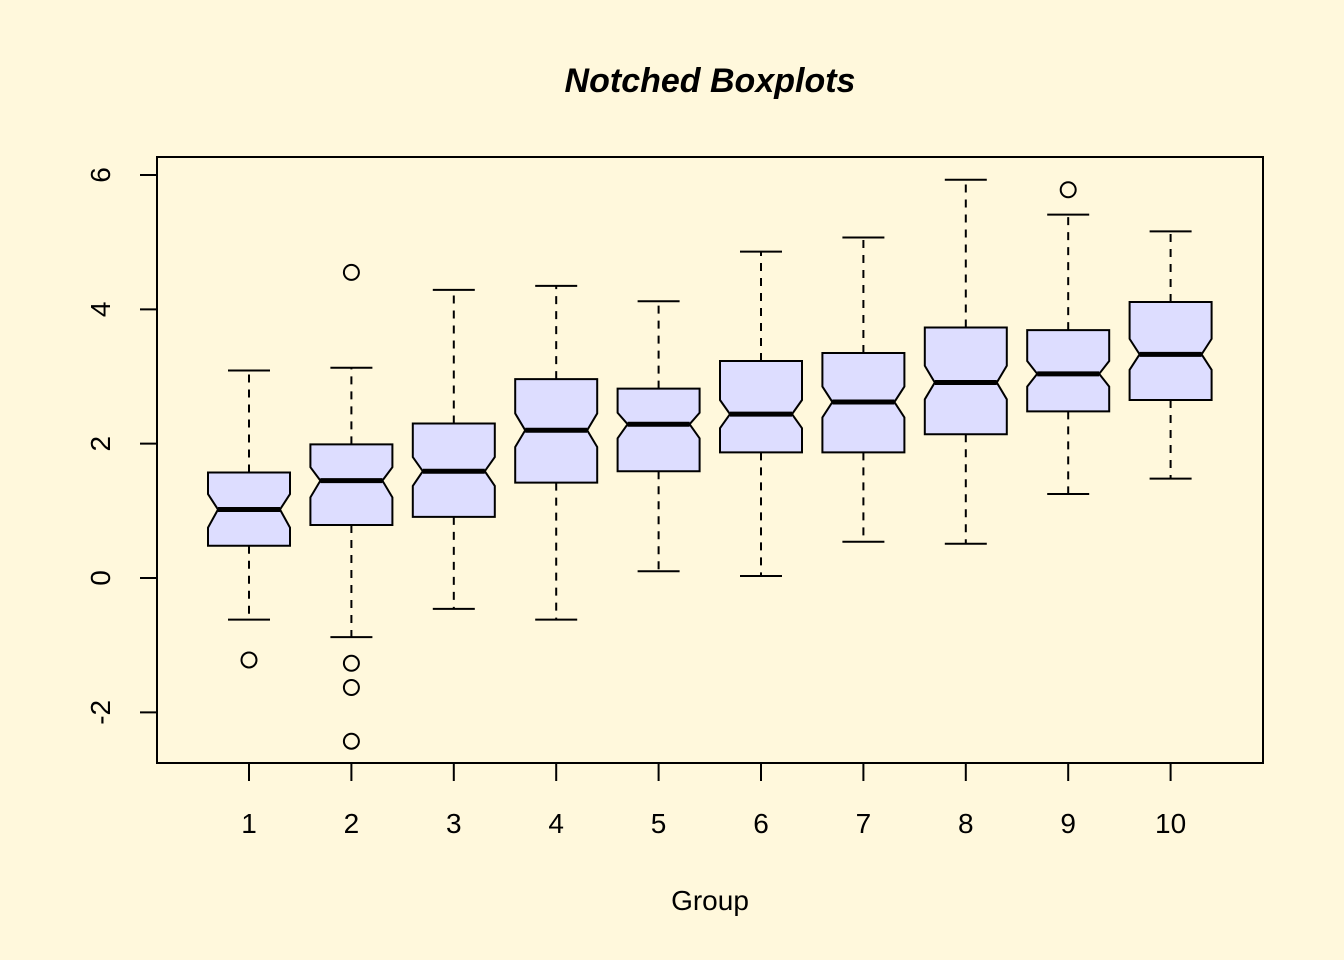 This screenshot has height=960, width=1344. Describe the element at coordinates (100, 578) in the screenshot. I see `y-tick-label: 0` at that location.